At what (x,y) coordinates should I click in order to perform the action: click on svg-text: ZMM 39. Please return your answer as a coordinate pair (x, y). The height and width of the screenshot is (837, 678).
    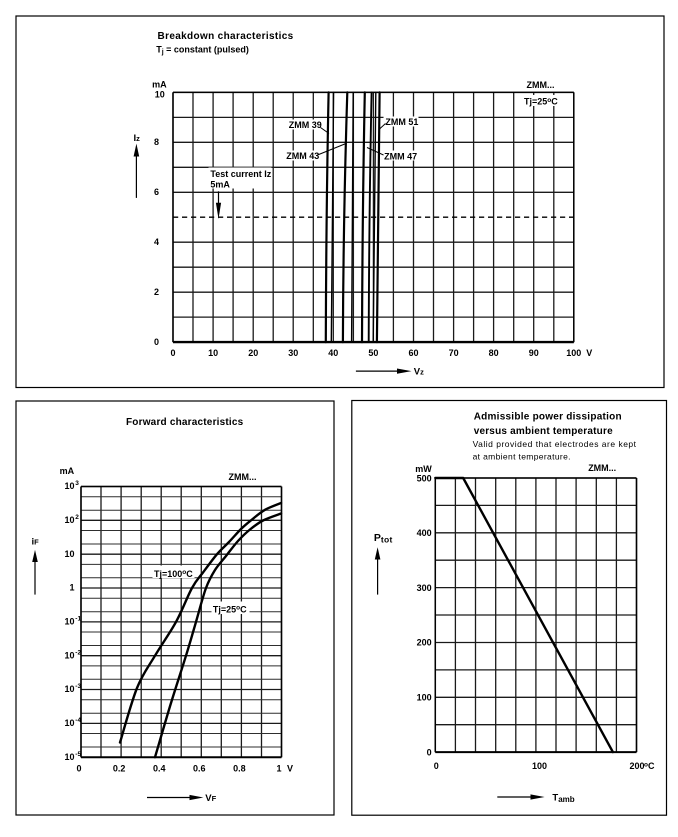
    Looking at the image, I should click on (305, 125).